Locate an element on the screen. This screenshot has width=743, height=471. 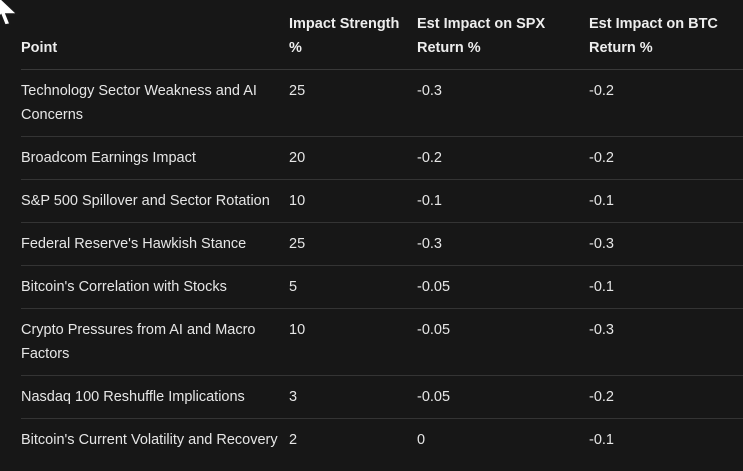
cell-impact-strength: 5 is located at coordinates (353, 287).